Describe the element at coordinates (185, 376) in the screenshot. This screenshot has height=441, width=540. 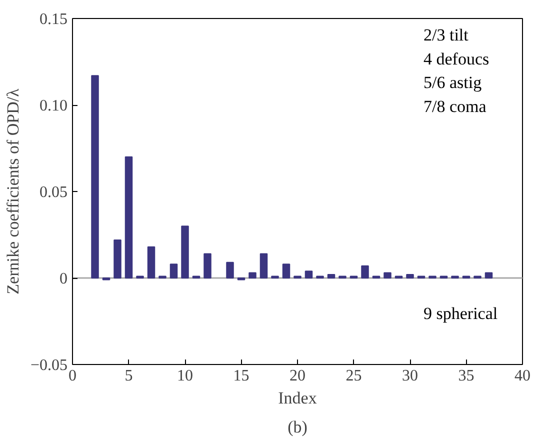
I see `x-tick-label: 10` at that location.